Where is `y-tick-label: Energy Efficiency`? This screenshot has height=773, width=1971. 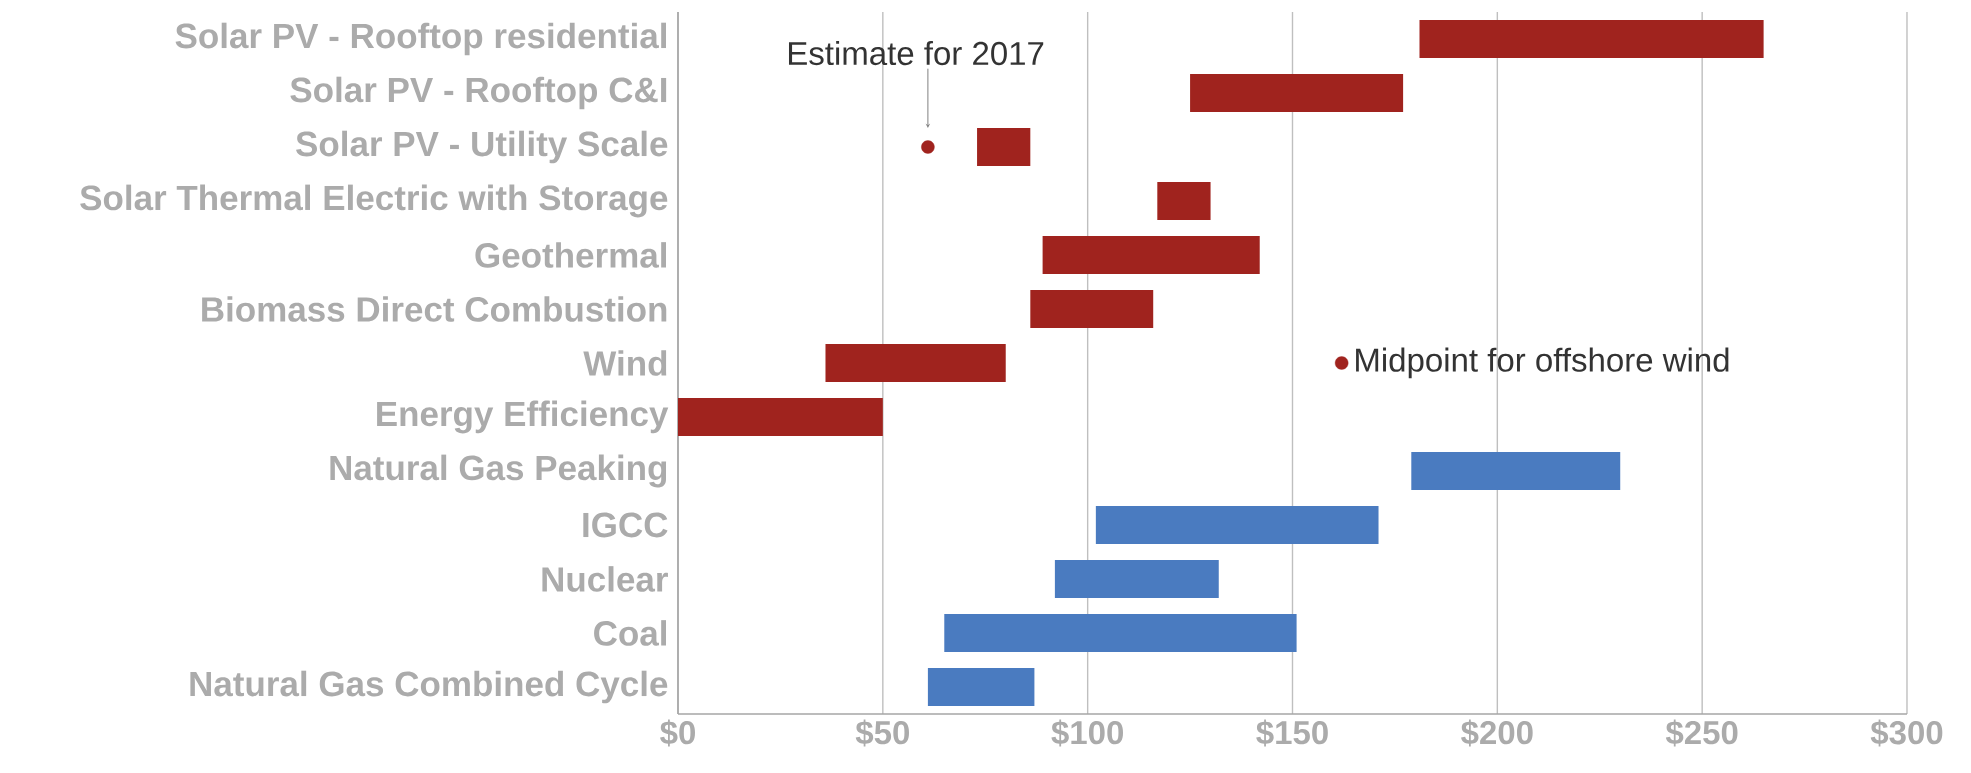
y-tick-label: Energy Efficiency is located at coordinates (523, 417).